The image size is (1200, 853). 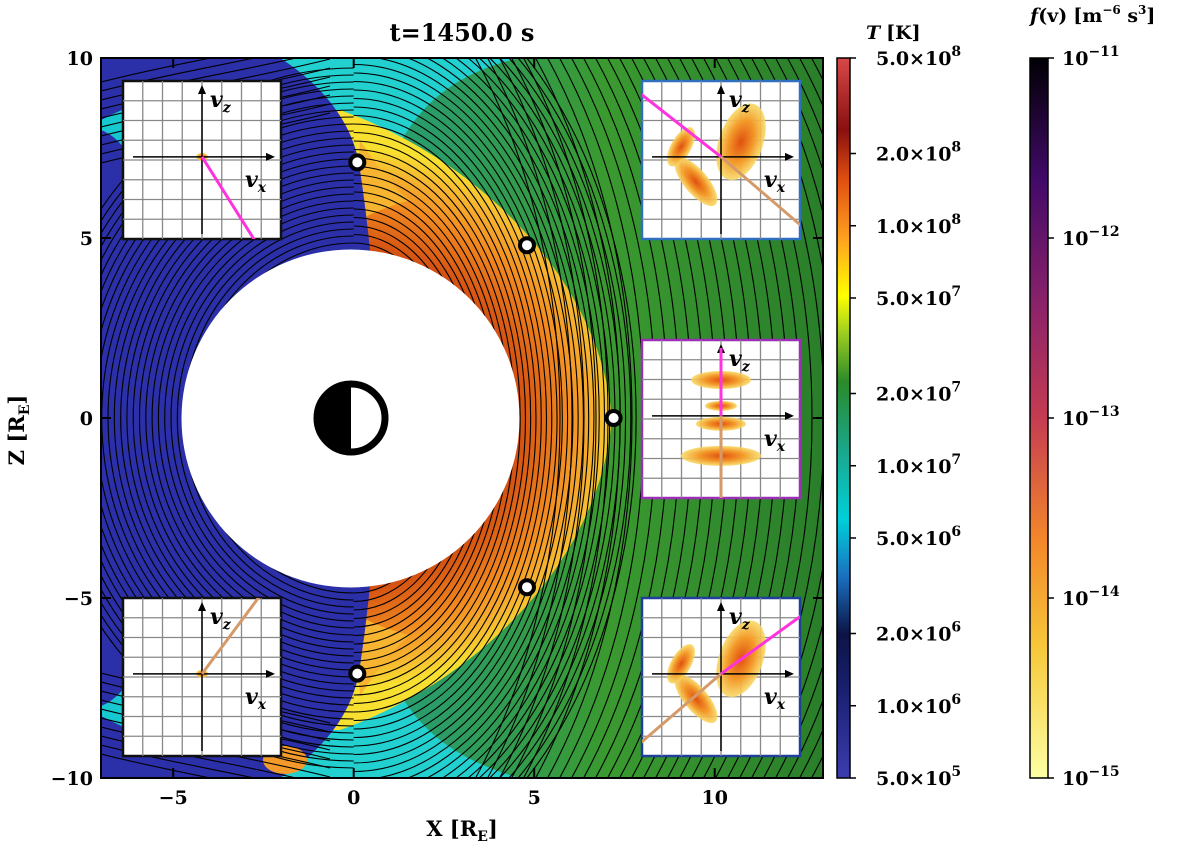 I want to click on colorbar-tick-label: 10−13, so click(x=1091, y=417).